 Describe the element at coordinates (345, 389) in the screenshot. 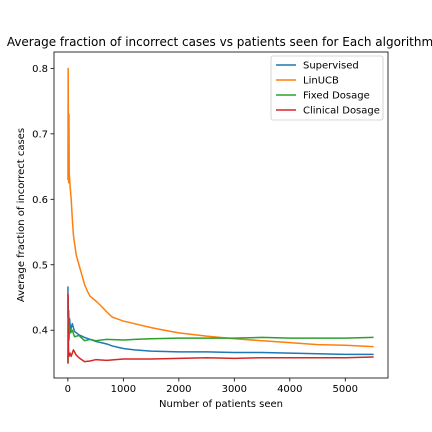

I see `x-tick-label: 5000` at that location.